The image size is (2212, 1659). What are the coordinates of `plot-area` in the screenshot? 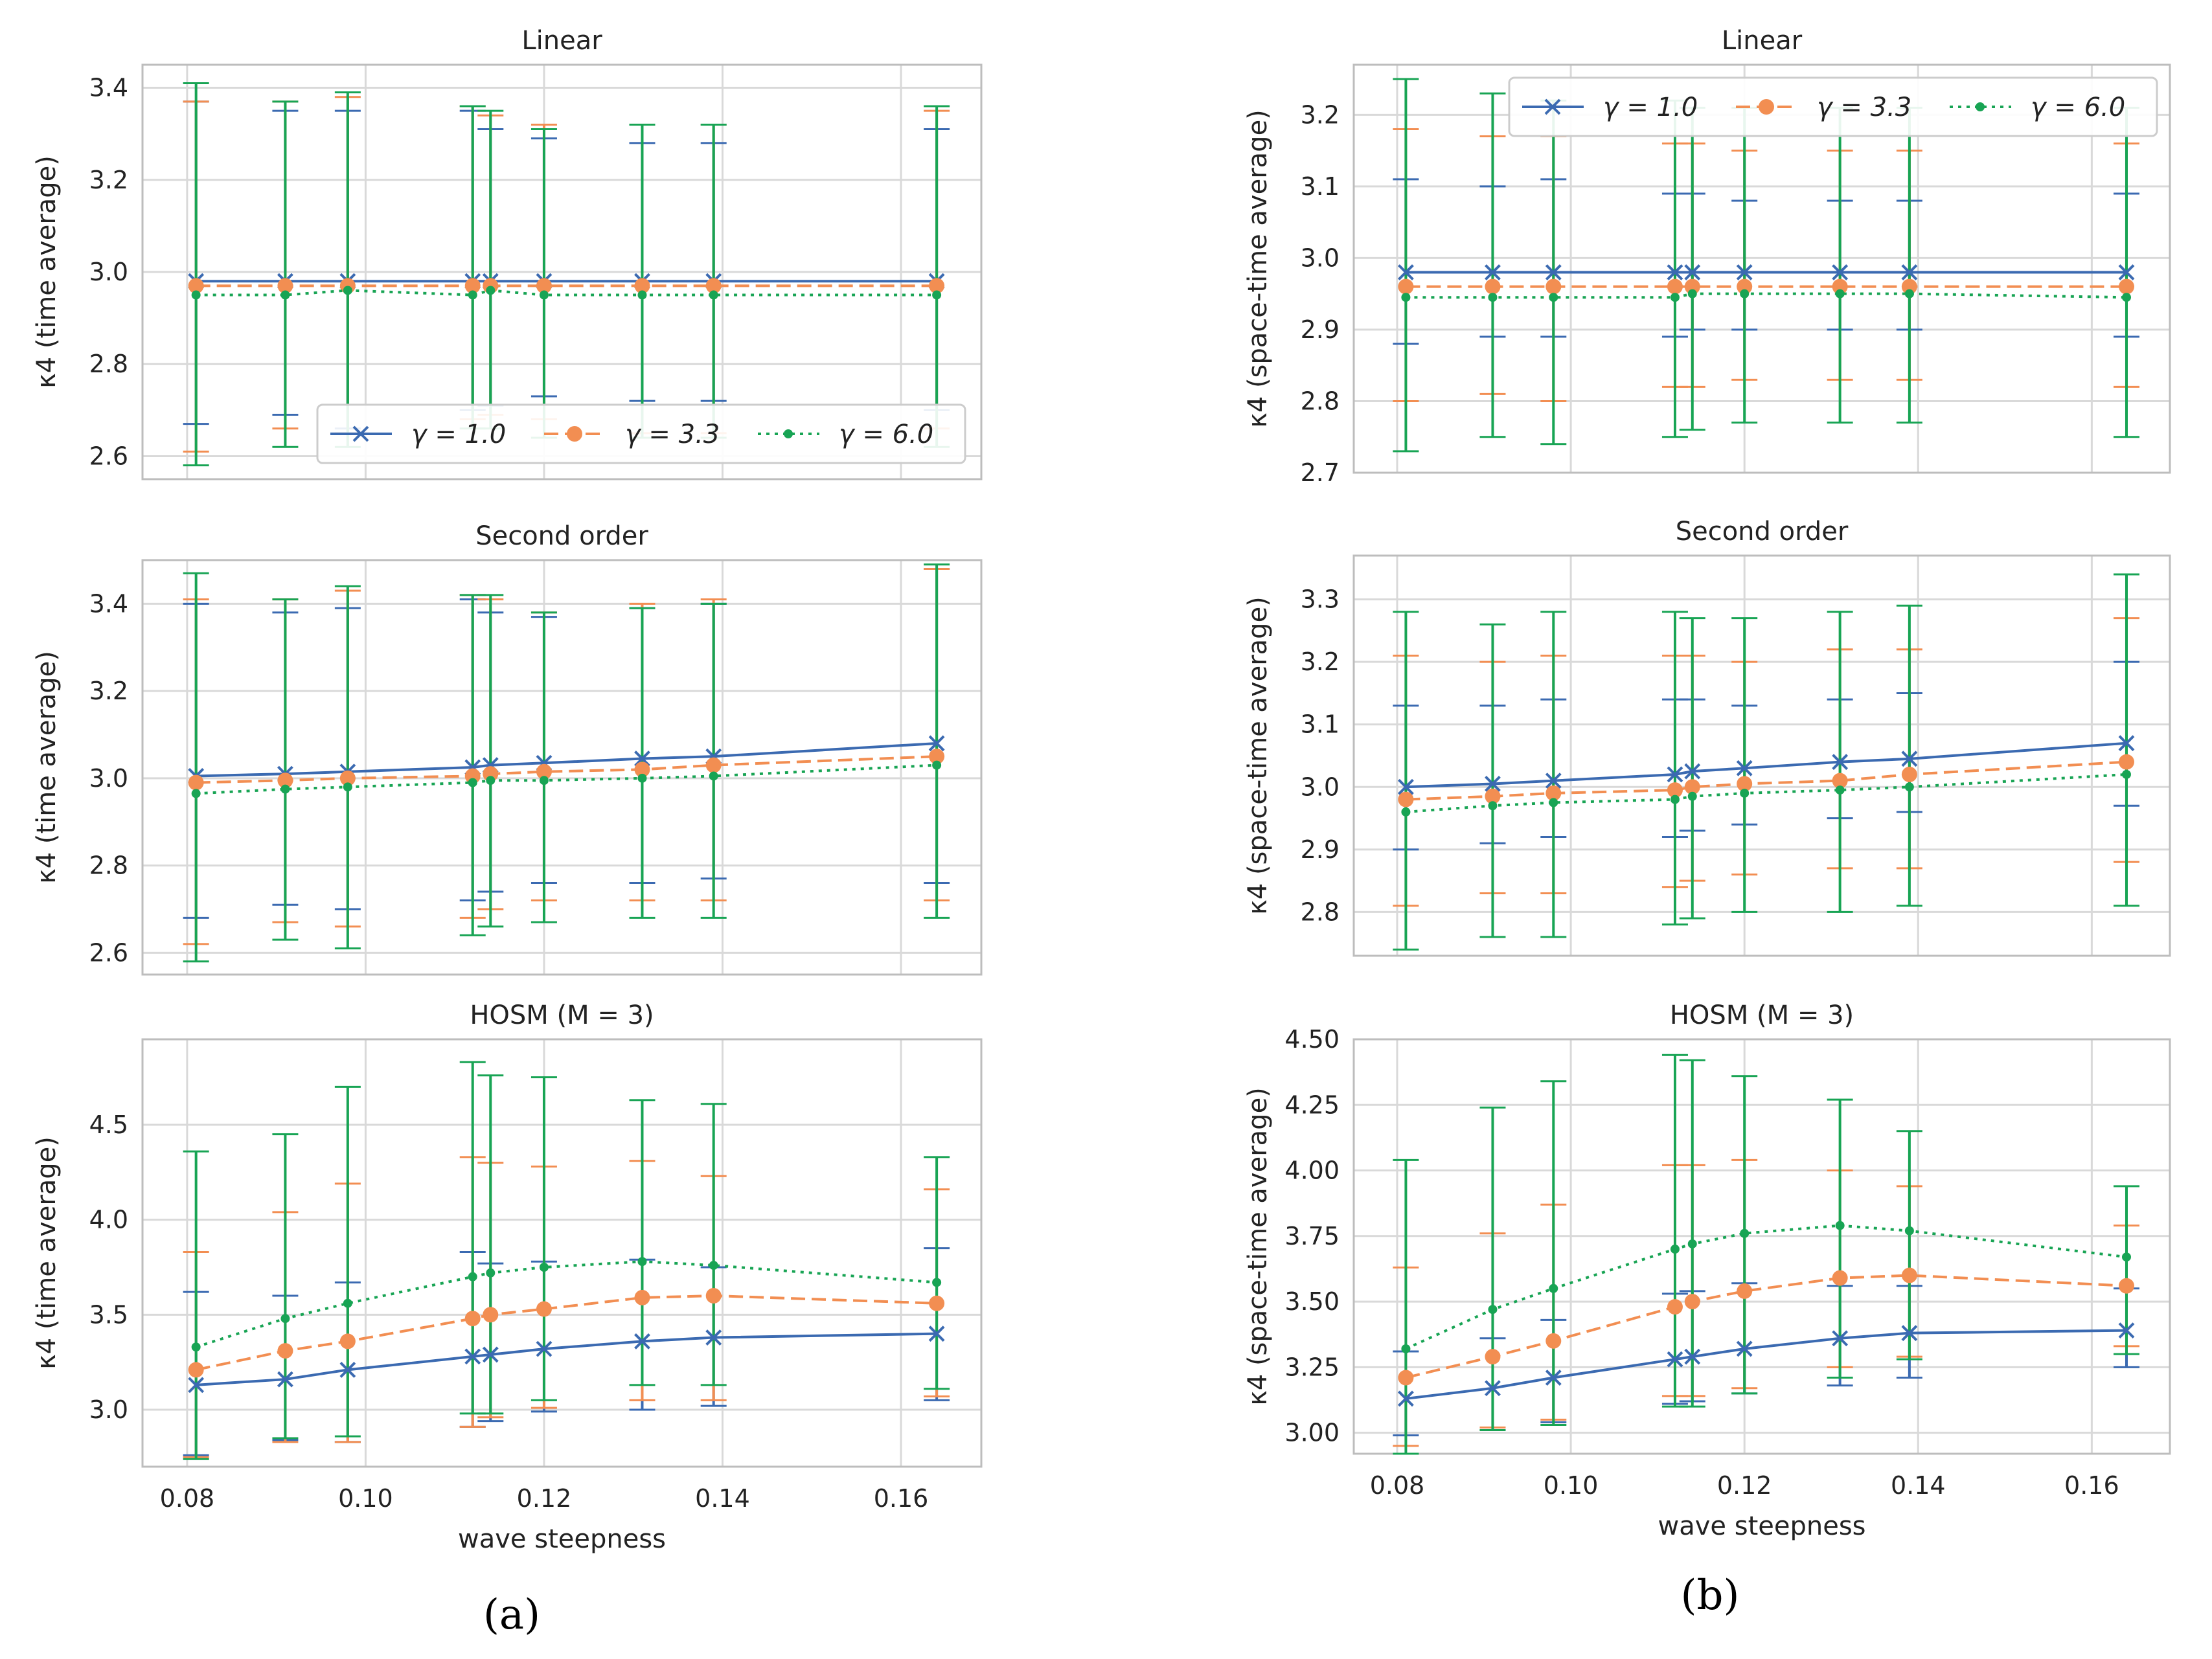 It's located at (1762, 756).